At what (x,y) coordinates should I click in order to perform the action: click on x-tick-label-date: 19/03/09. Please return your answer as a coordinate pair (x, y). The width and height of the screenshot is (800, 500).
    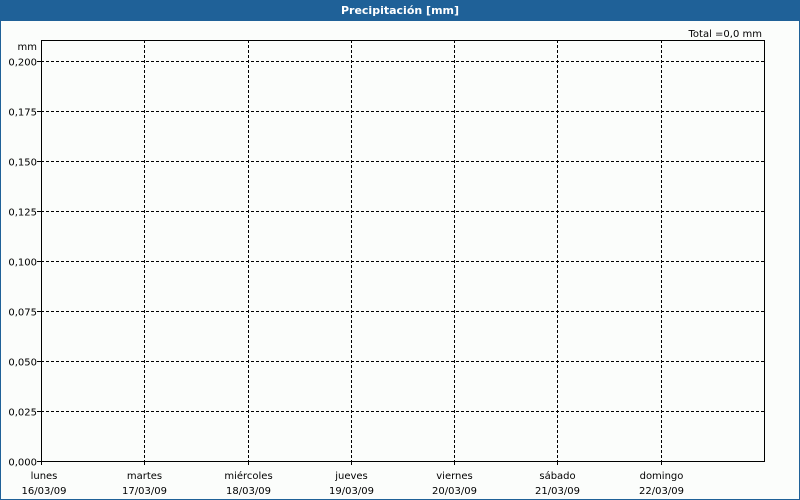
    Looking at the image, I should click on (351, 491).